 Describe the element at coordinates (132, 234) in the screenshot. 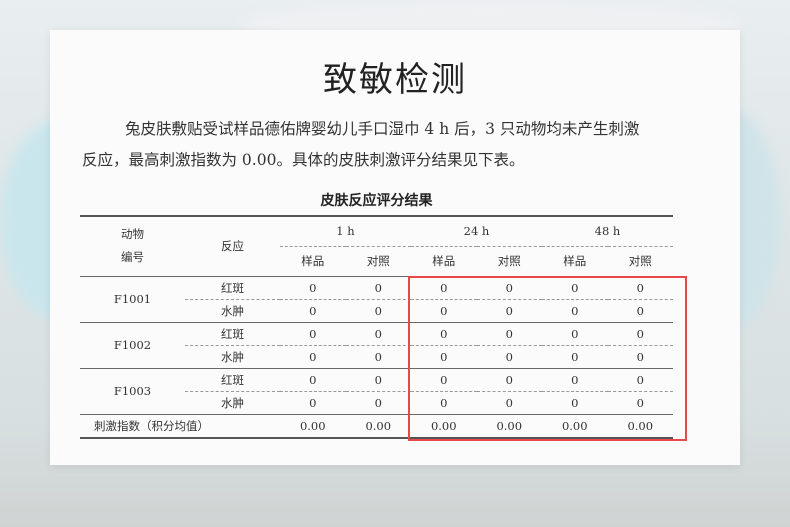

I see `header-animal-line1: 动物` at that location.